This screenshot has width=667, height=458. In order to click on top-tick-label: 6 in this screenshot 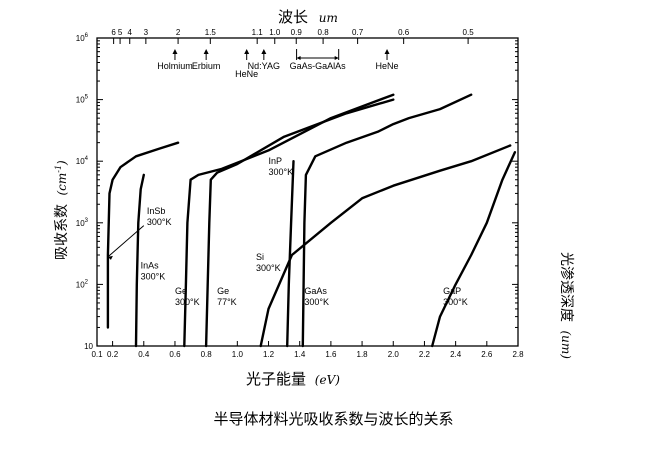, I will do `click(113, 32)`.